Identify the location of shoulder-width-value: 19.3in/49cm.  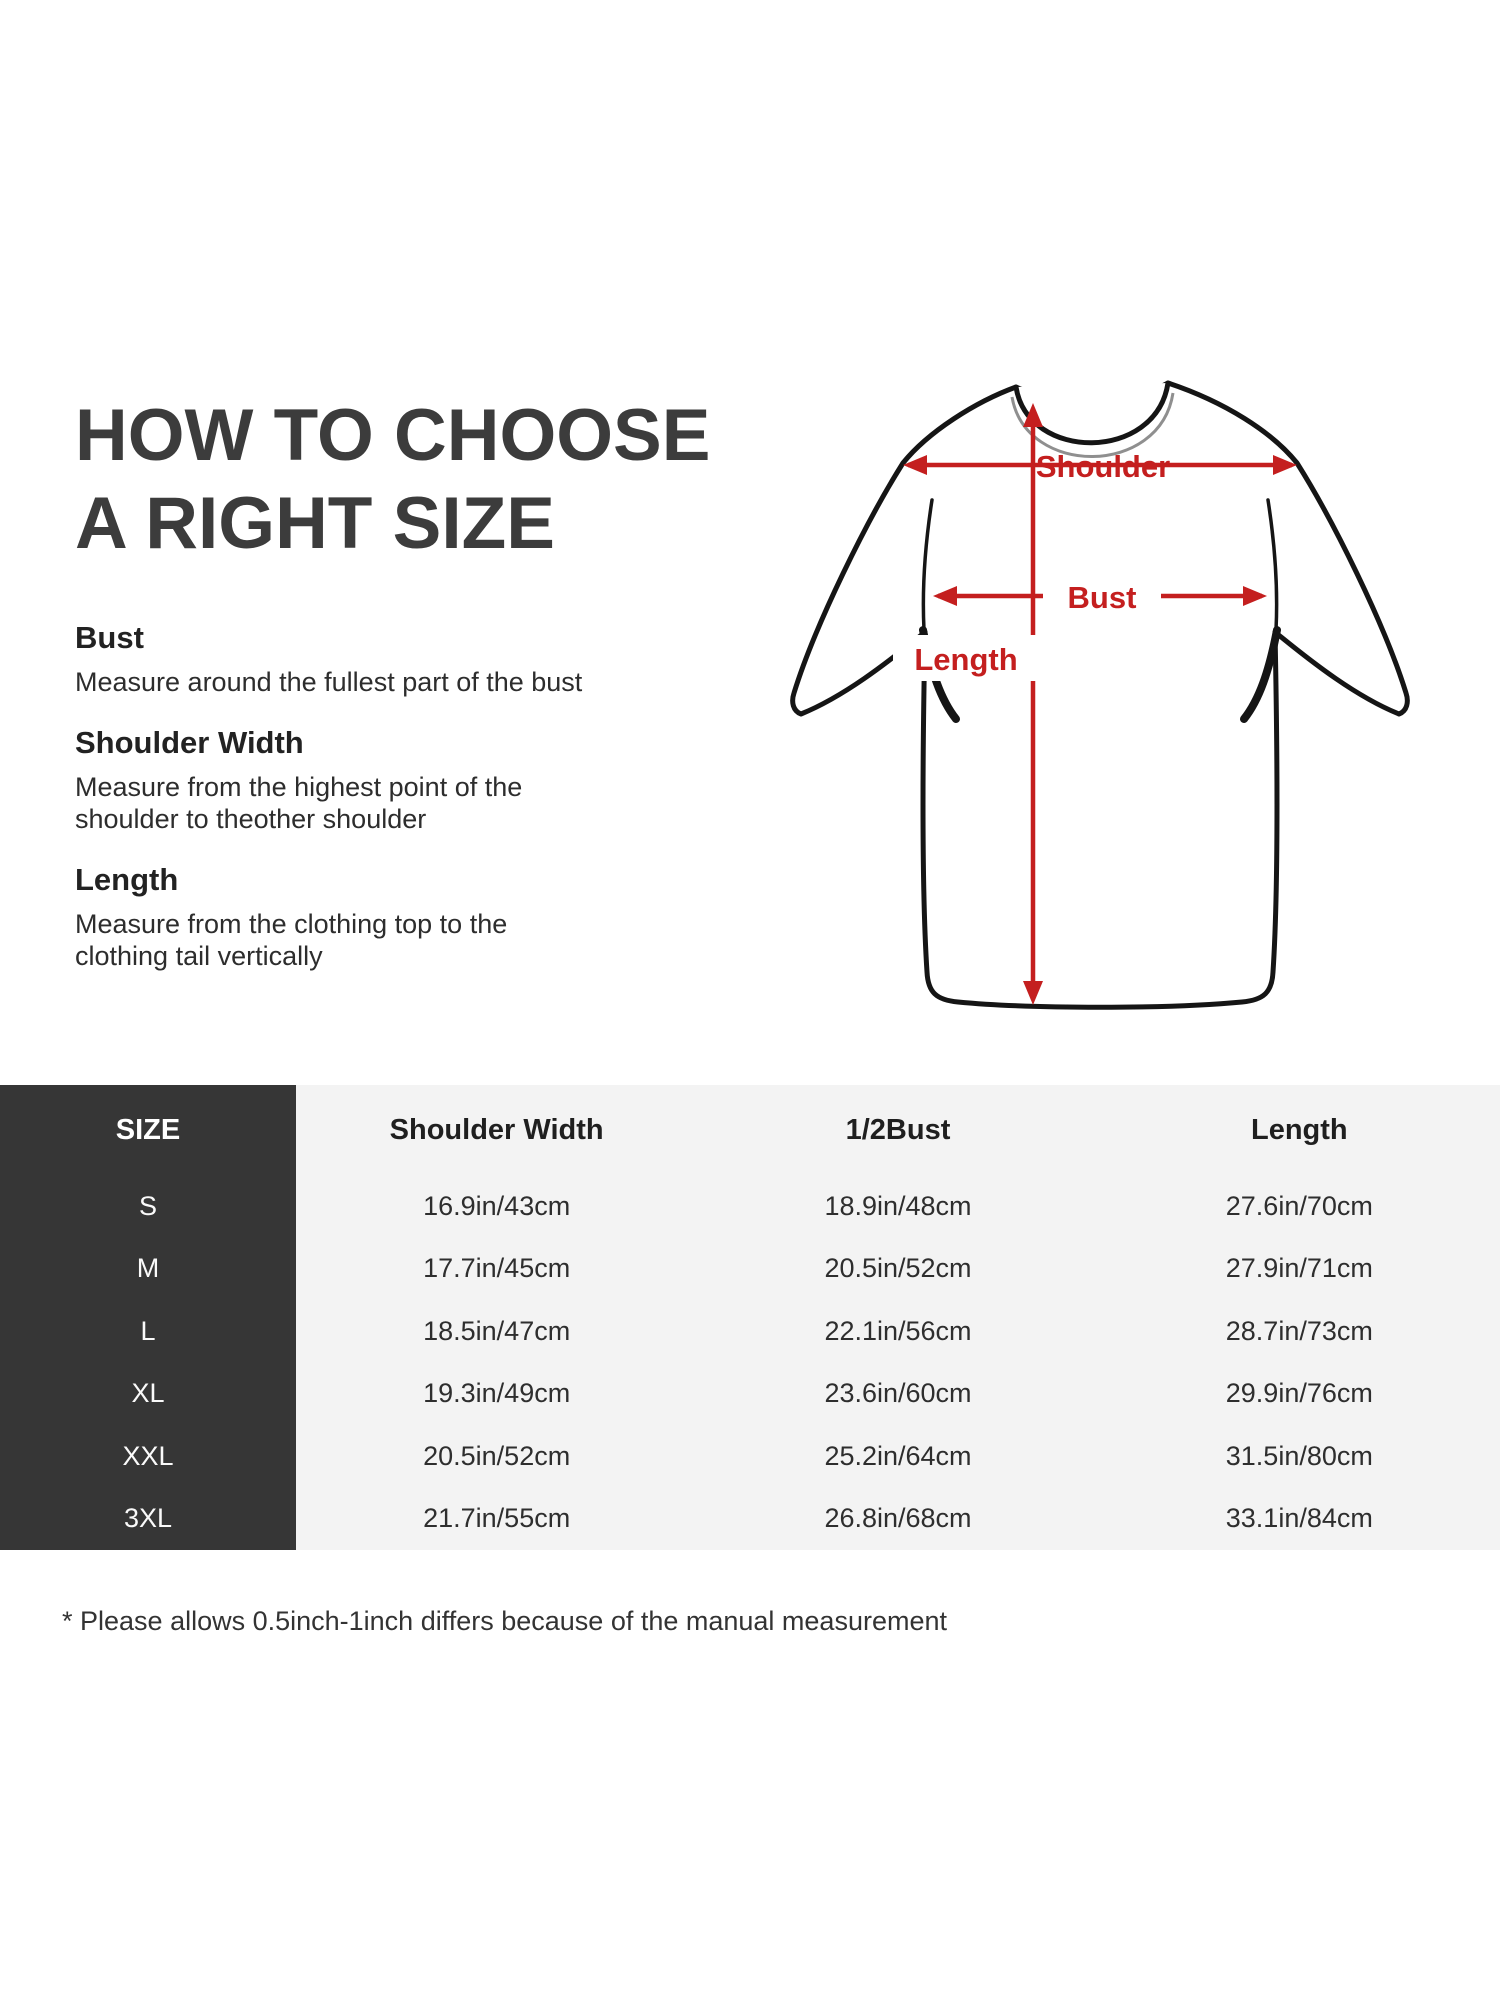
(497, 1393).